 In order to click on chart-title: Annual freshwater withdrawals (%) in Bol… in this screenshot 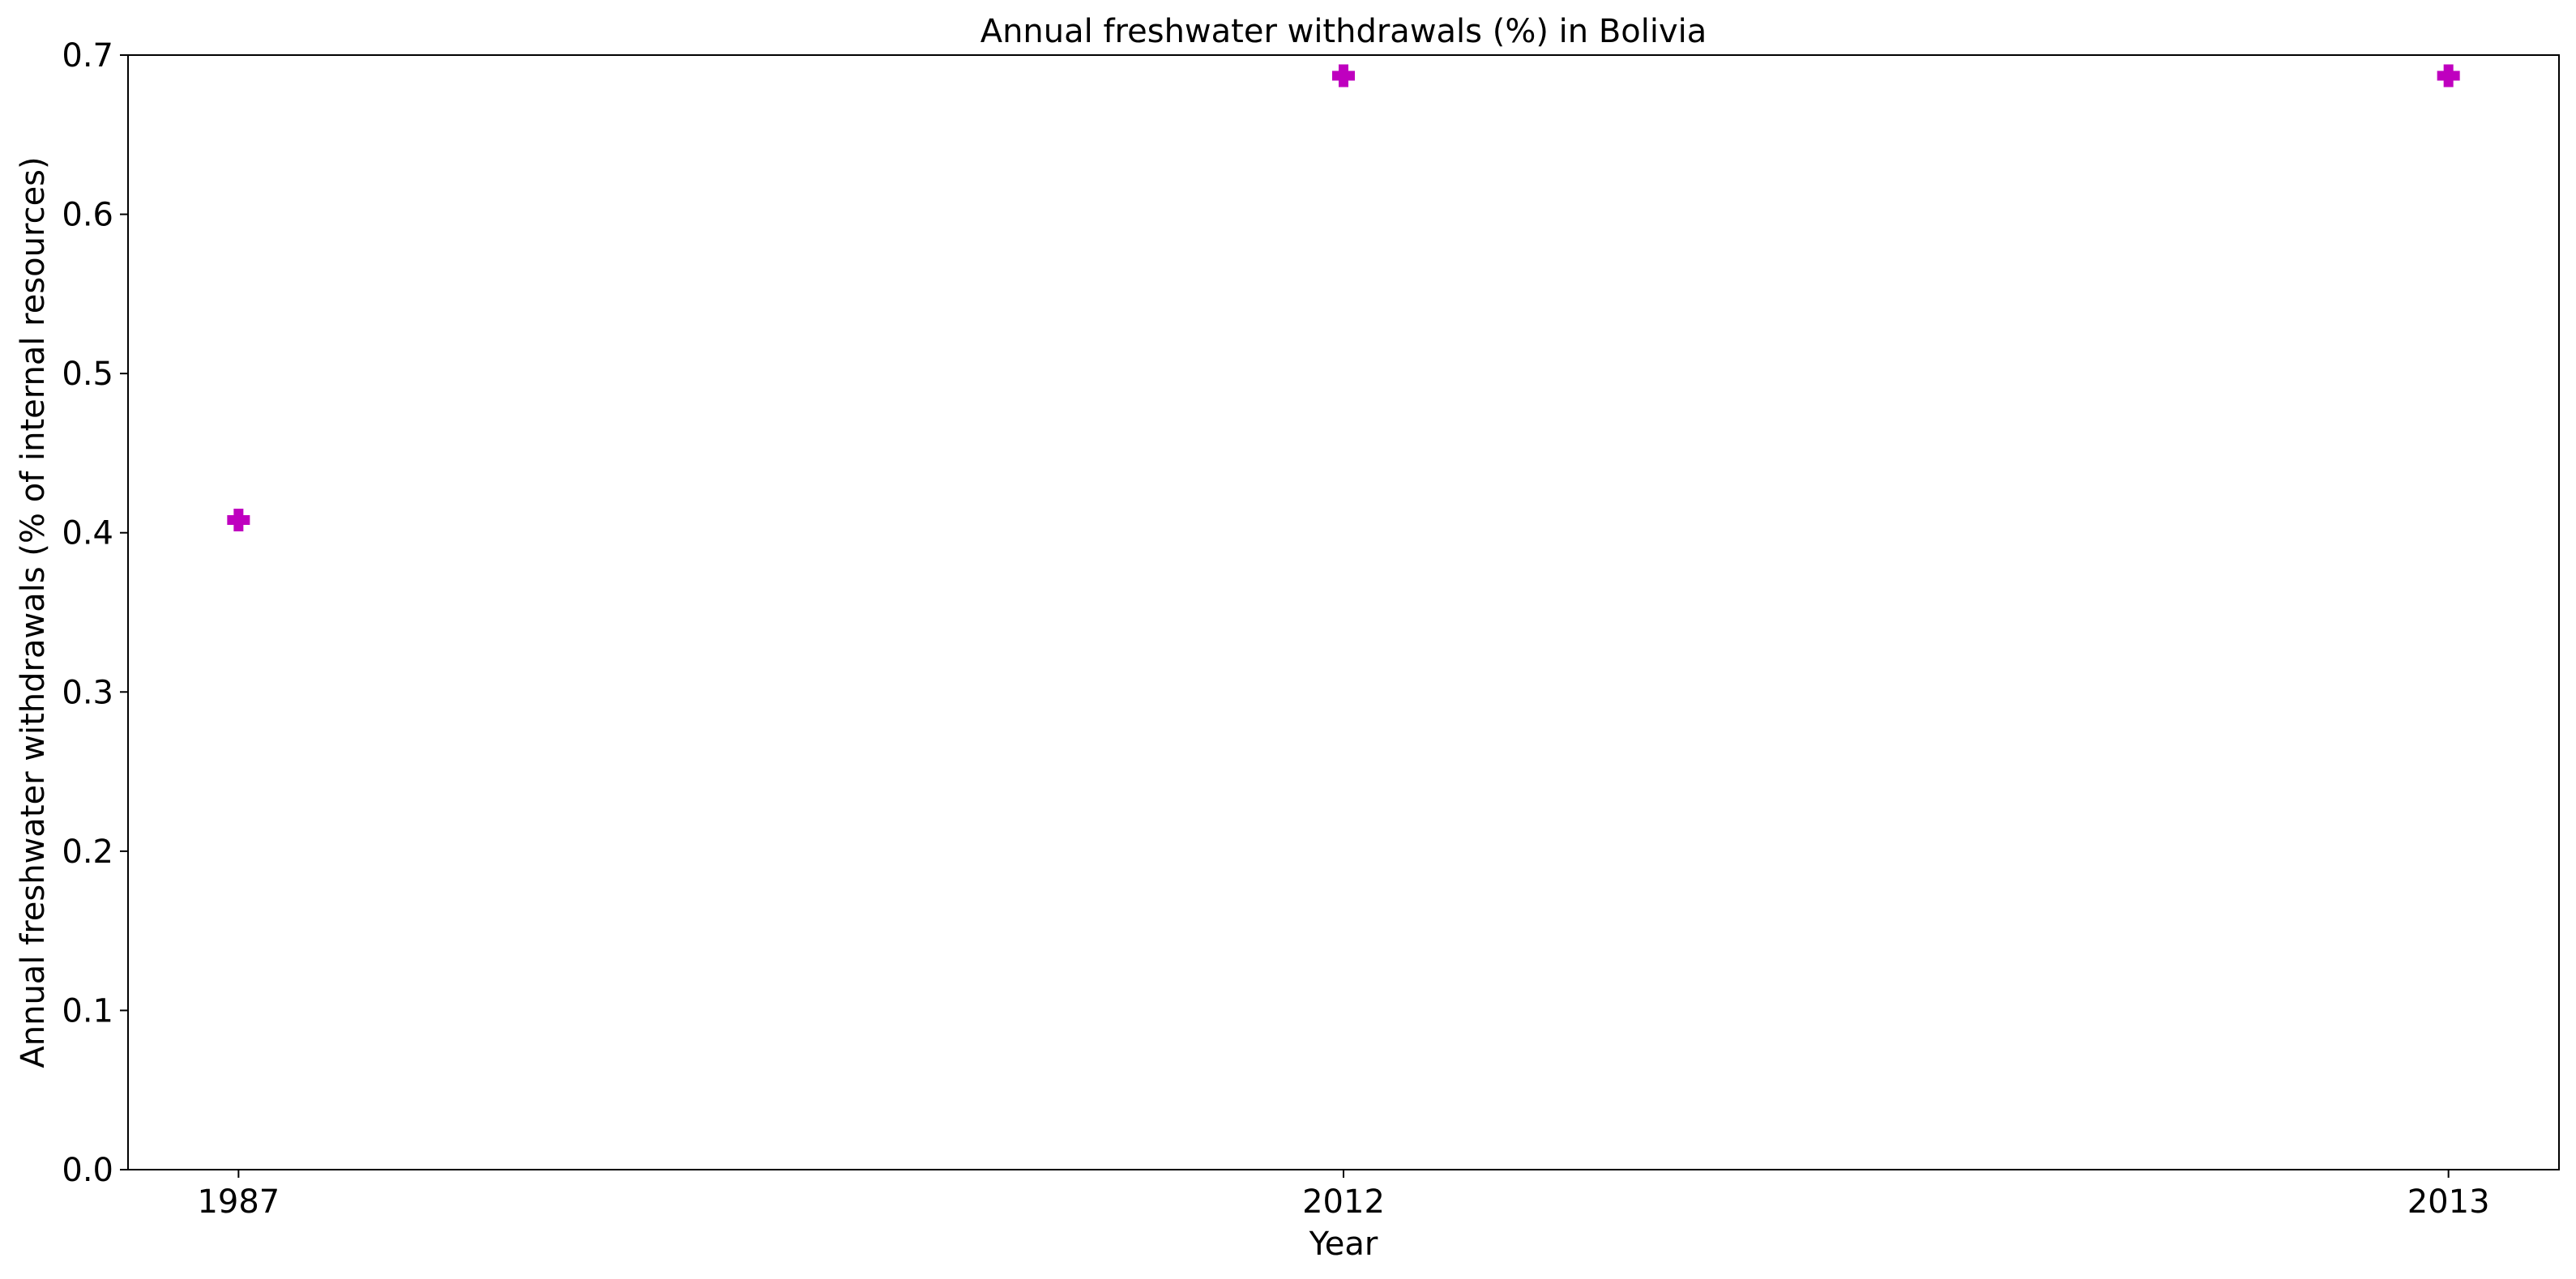, I will do `click(1343, 31)`.